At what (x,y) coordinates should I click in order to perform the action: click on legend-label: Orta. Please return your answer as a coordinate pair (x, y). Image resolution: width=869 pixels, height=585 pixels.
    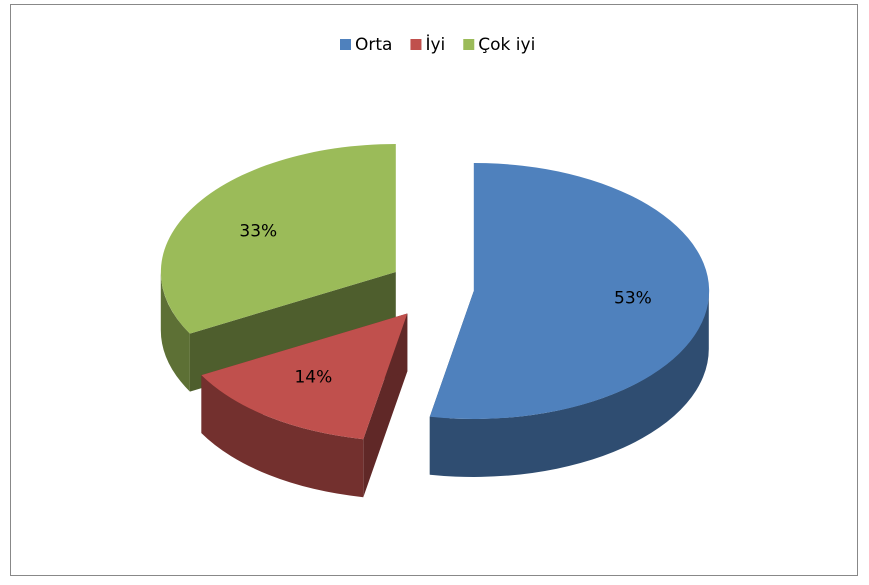
    Looking at the image, I should click on (373, 45).